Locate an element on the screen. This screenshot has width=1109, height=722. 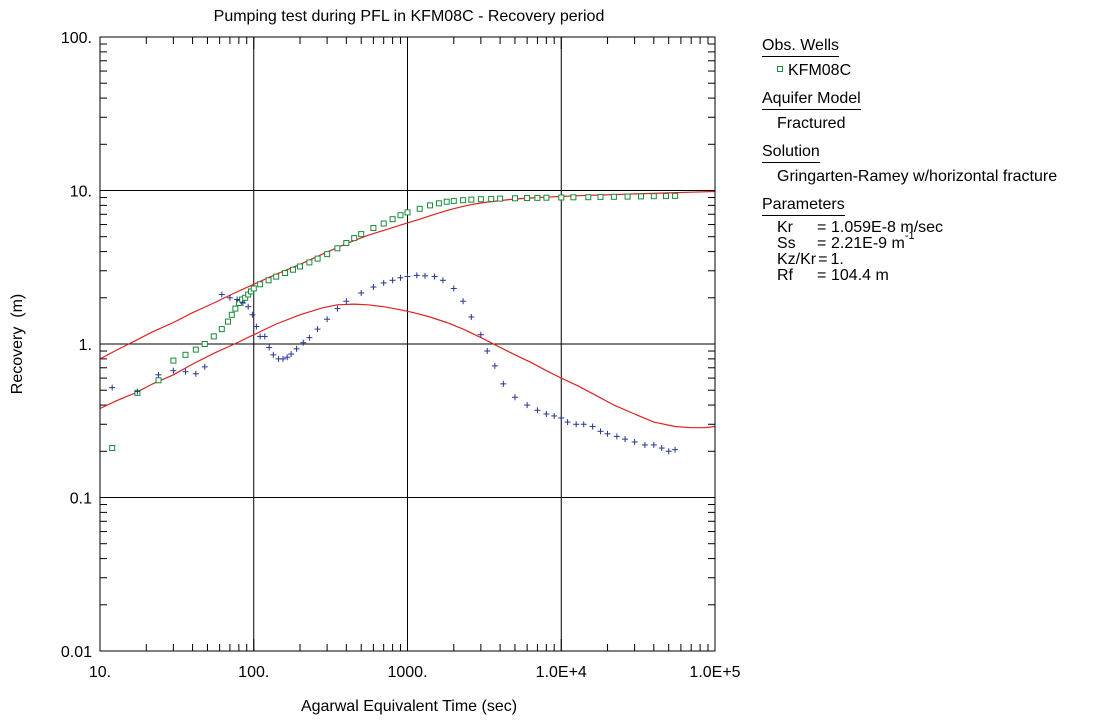
x-tick-label-3: 1.0E+4 is located at coordinates (561, 672).